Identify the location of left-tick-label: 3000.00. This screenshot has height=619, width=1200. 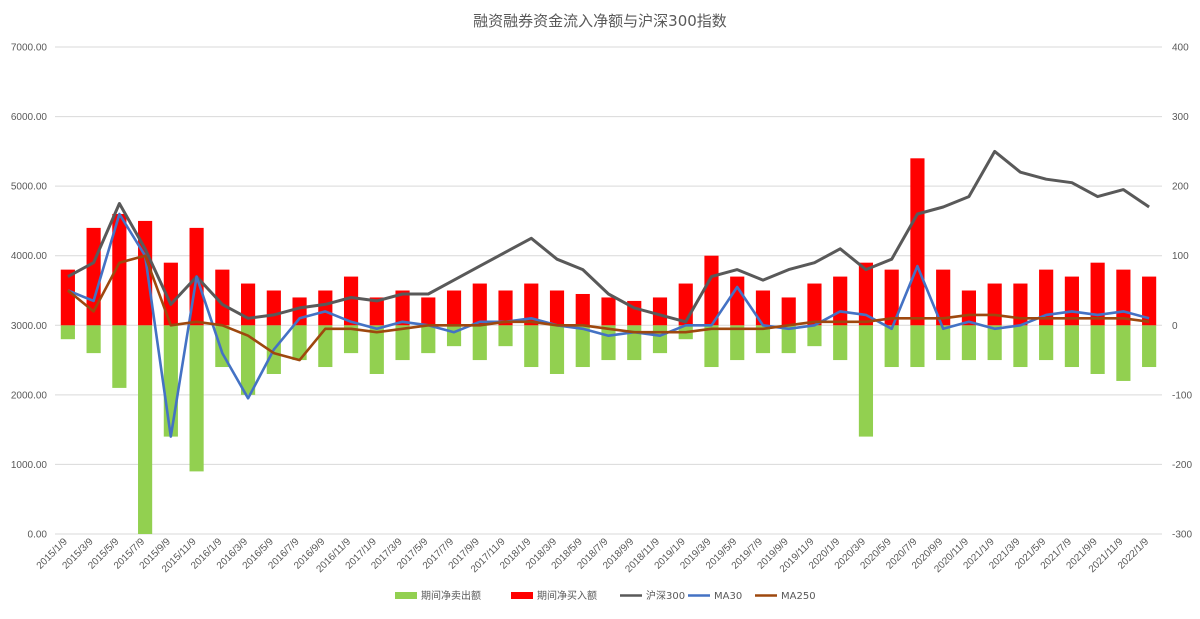
(29, 326).